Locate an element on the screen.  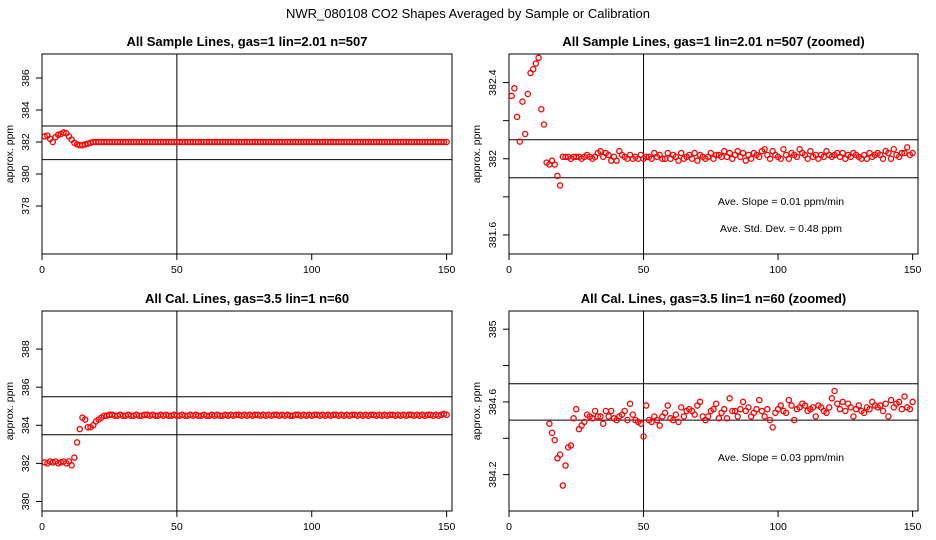
annotation: Ave. Slope = 0.03 ppm/min is located at coordinates (781, 458).